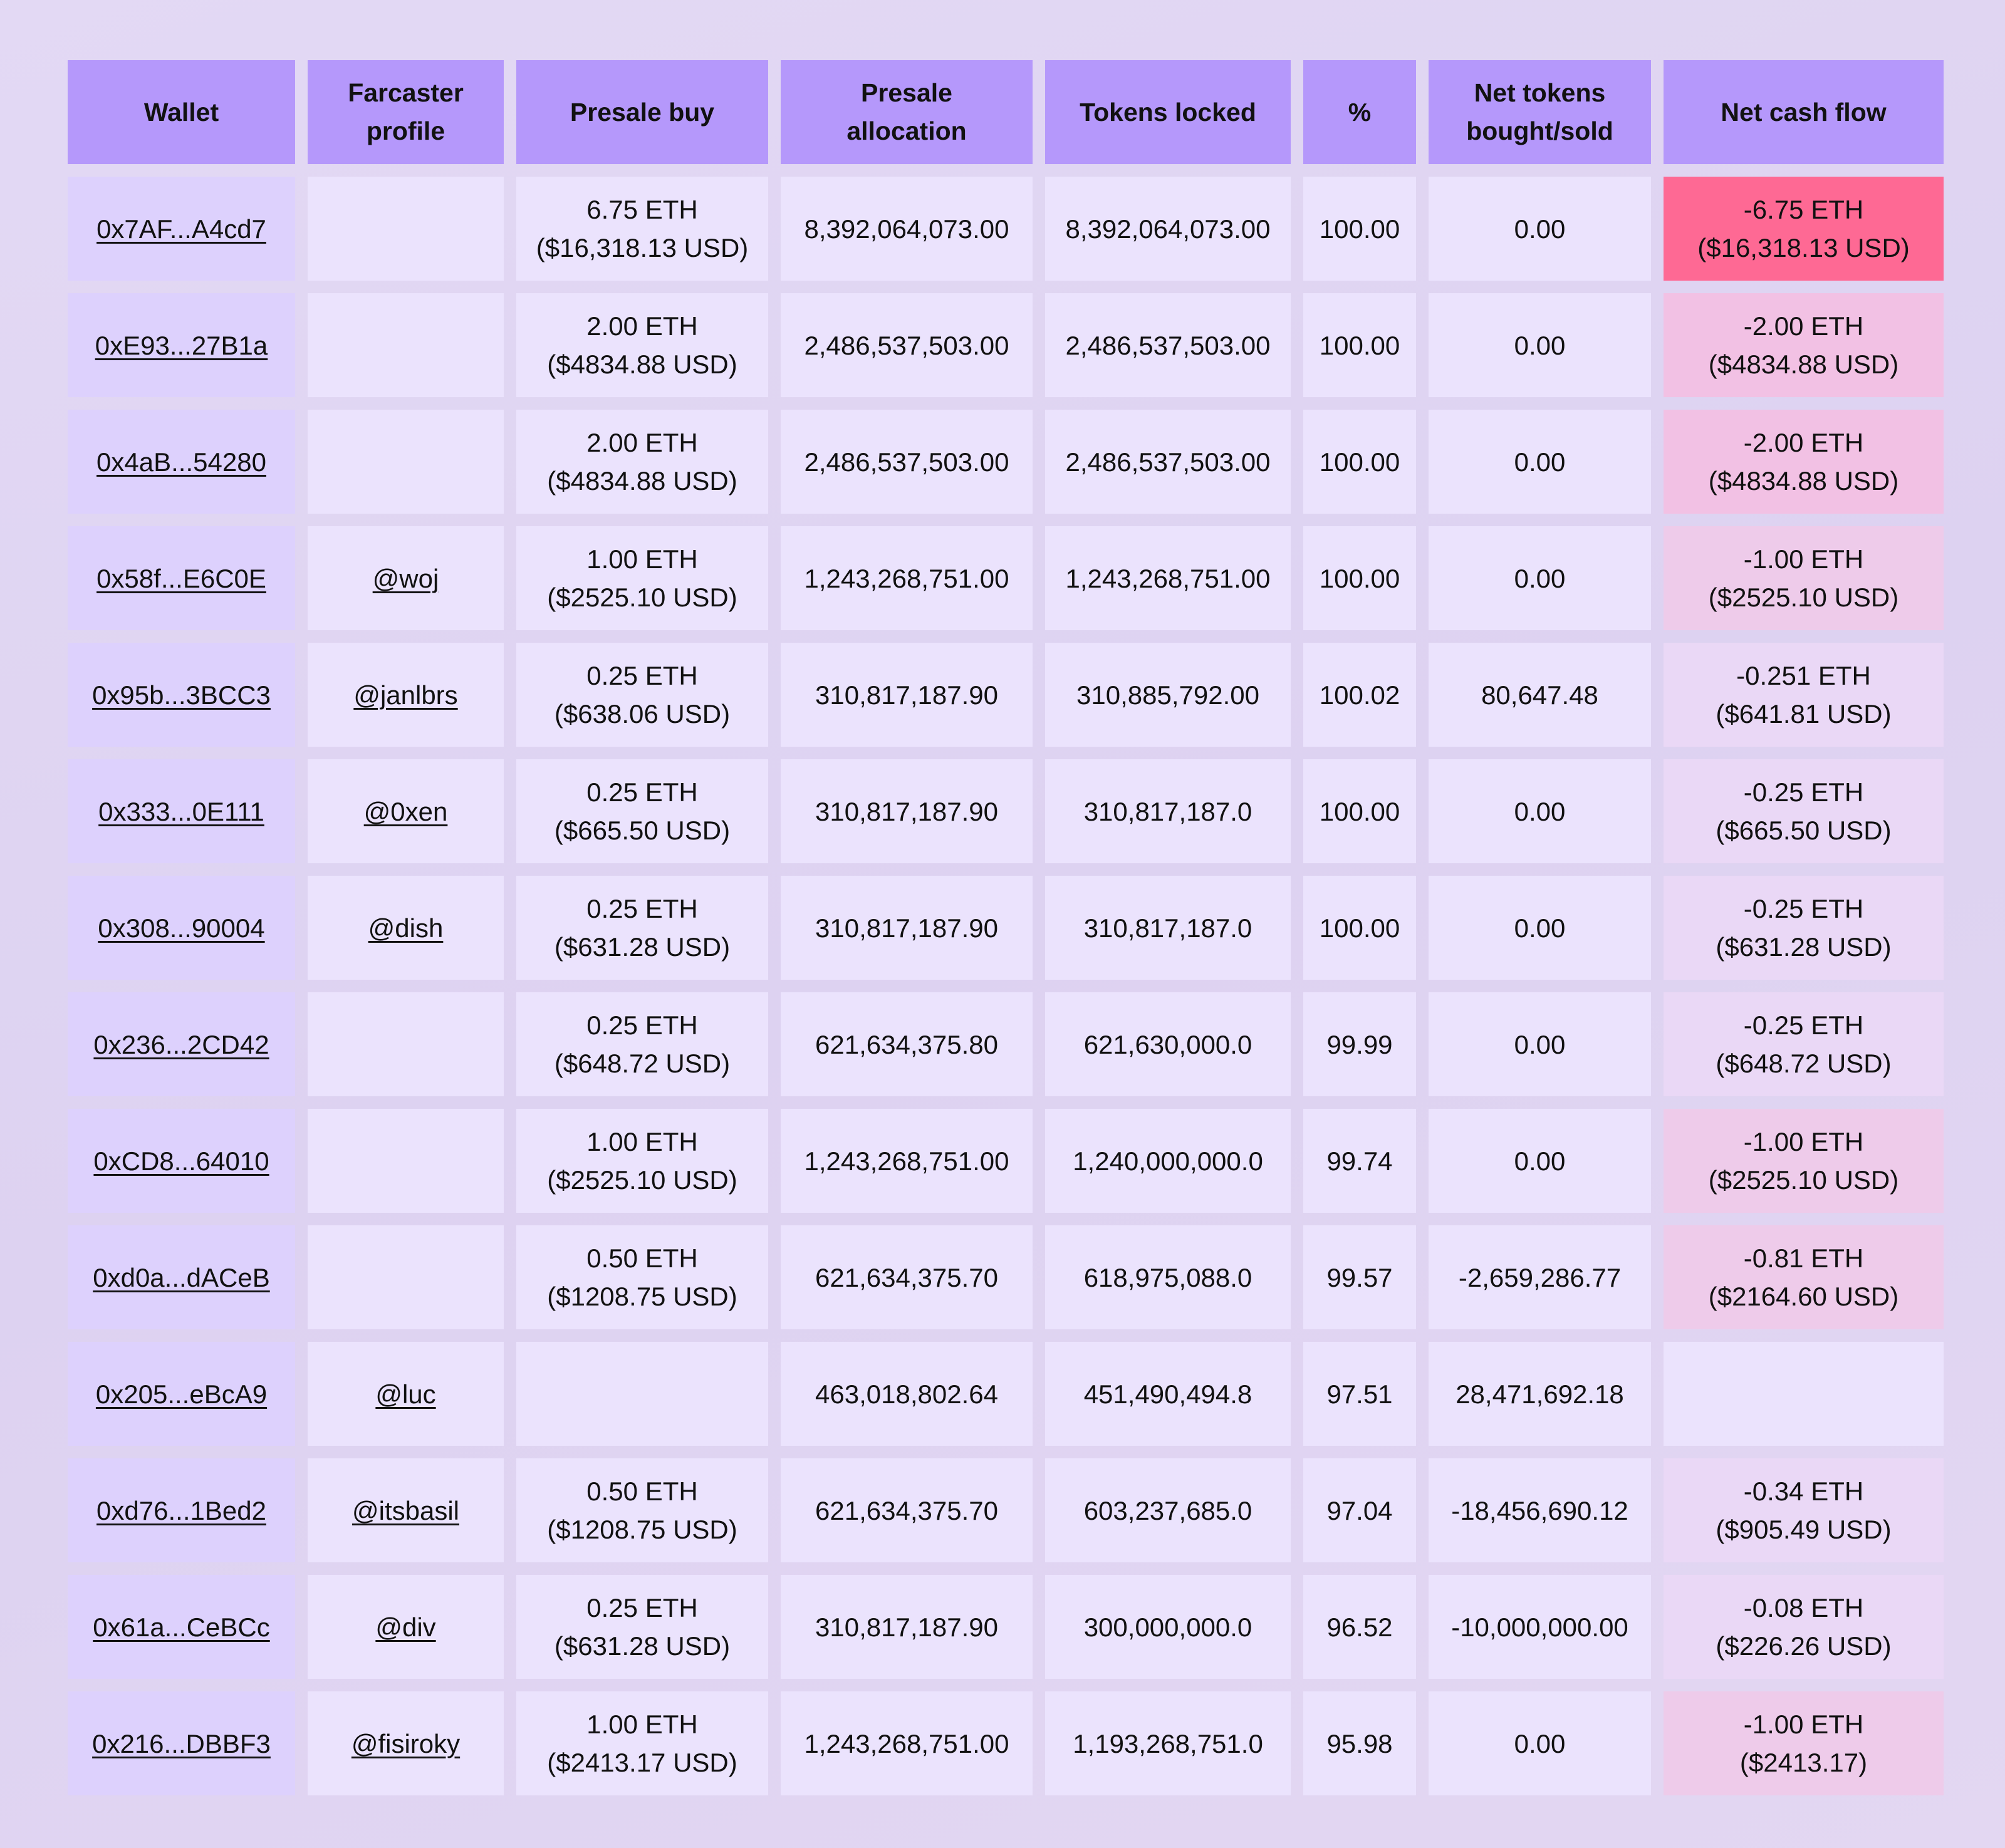 The width and height of the screenshot is (2005, 1848). What do you see at coordinates (182, 1277) in the screenshot?
I see `wallet-link: 0xd0a...dACeB` at bounding box center [182, 1277].